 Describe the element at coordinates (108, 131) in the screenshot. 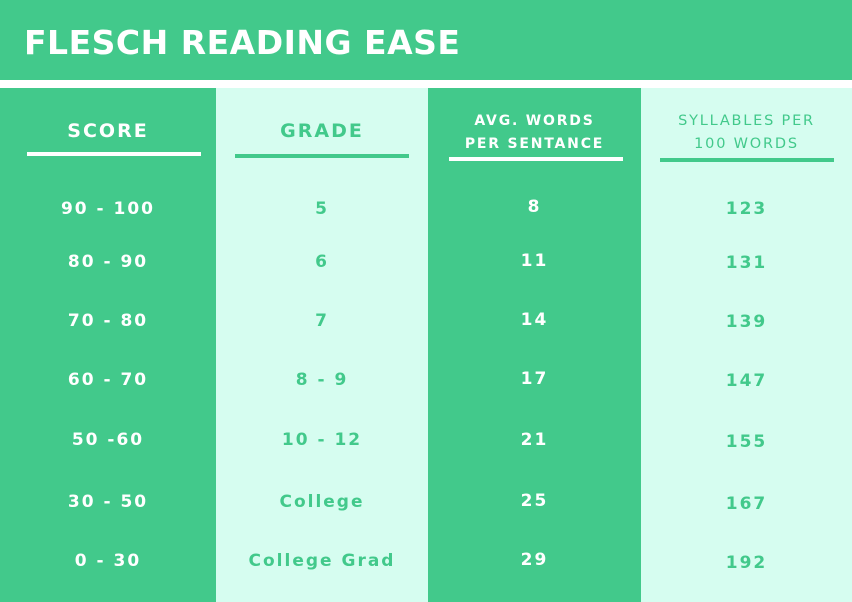

I see `score-header: SCORE` at that location.